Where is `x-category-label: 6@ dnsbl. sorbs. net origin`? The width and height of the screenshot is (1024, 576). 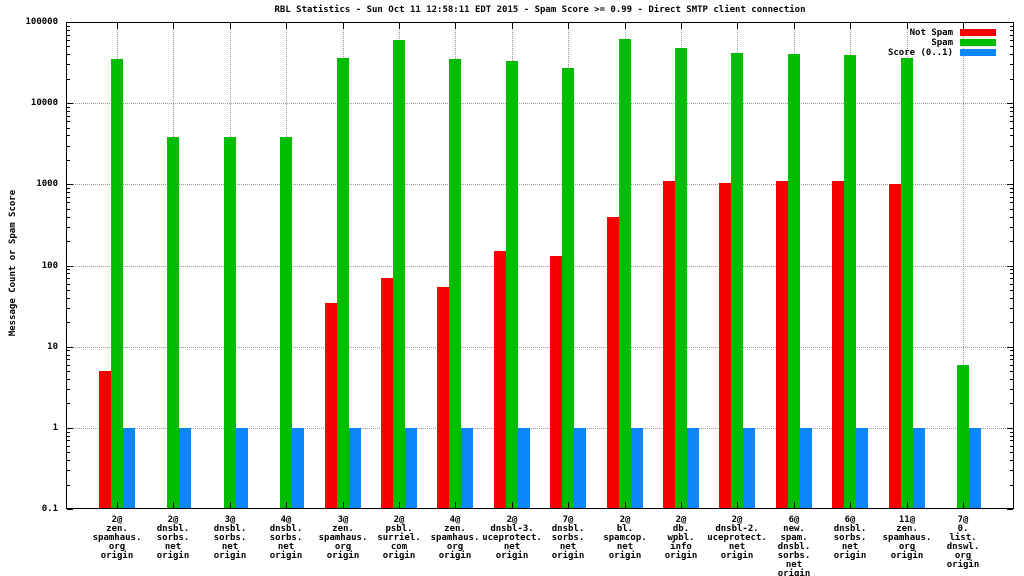 x-category-label: 6@ dnsbl. sorbs. net origin is located at coordinates (850, 538).